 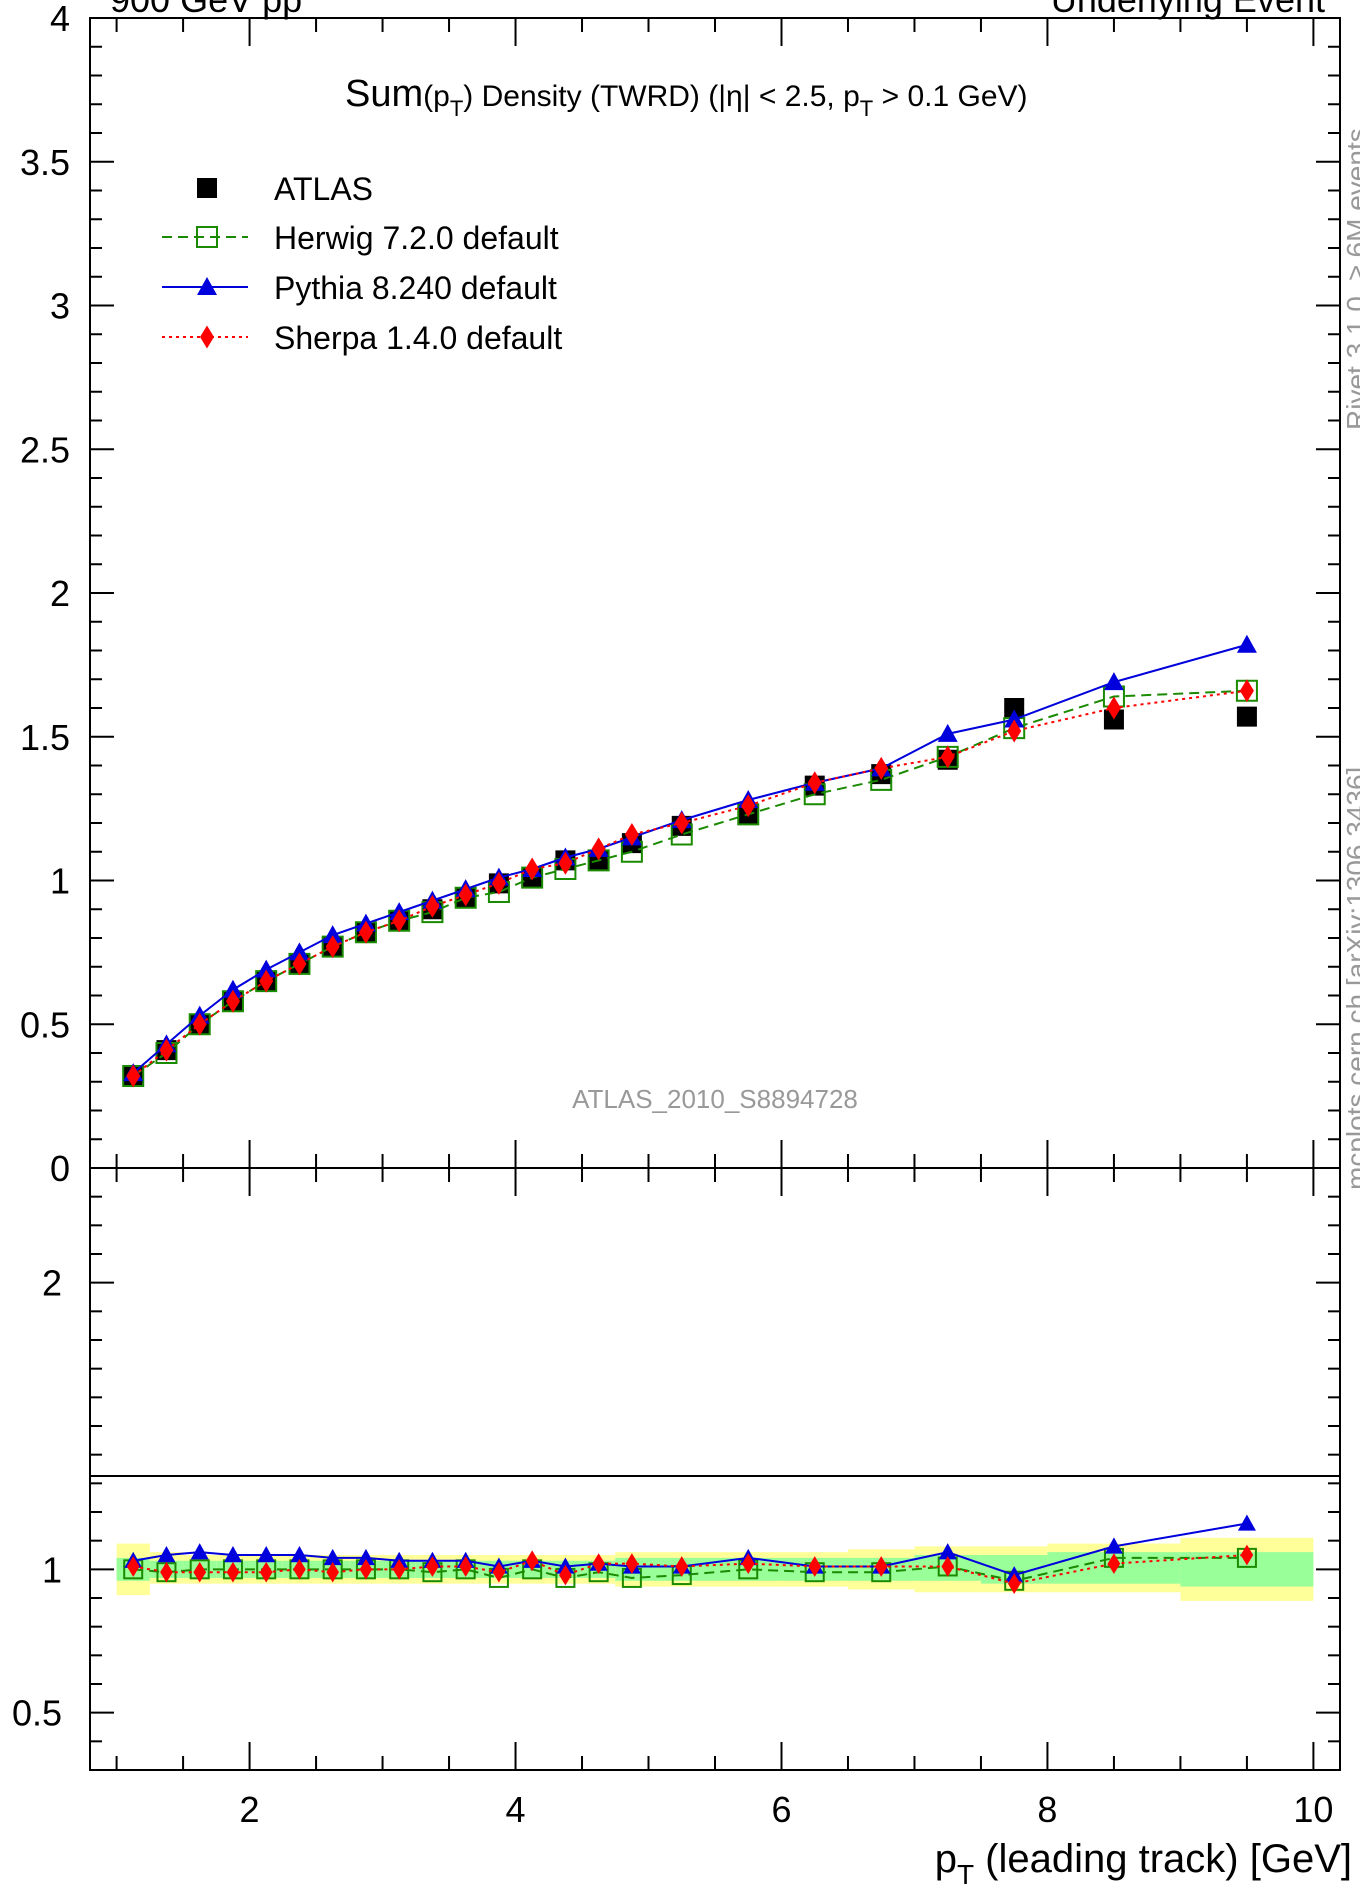 I want to click on legend-entry: Herwig 7.2.0 default, so click(x=360, y=238).